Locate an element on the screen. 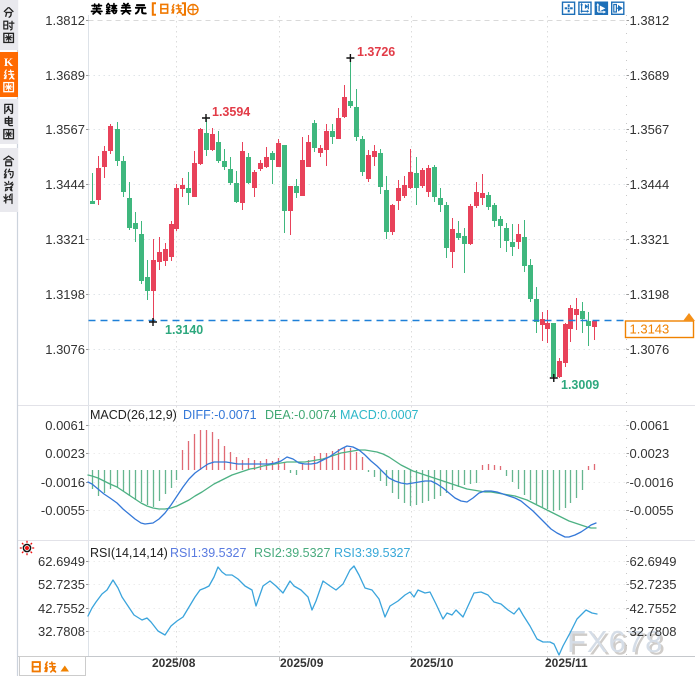 The height and width of the screenshot is (681, 695). svg-text: MACD:0.0007 is located at coordinates (379, 415).